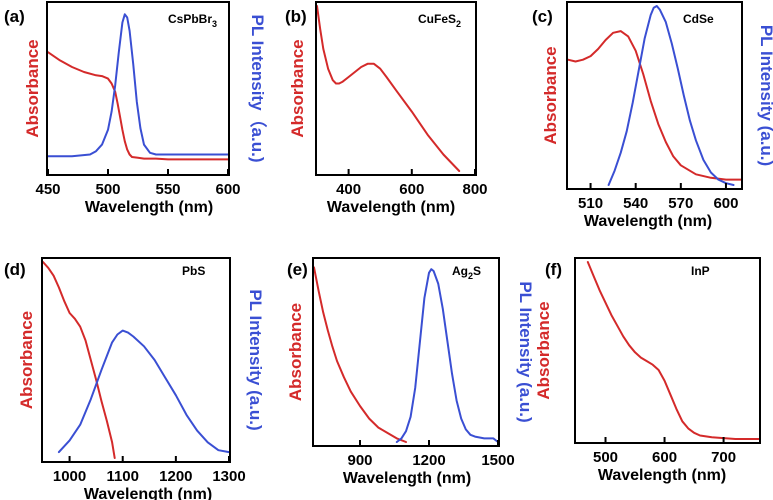  Describe the element at coordinates (590, 203) in the screenshot. I see `x-tick-label: 510` at that location.